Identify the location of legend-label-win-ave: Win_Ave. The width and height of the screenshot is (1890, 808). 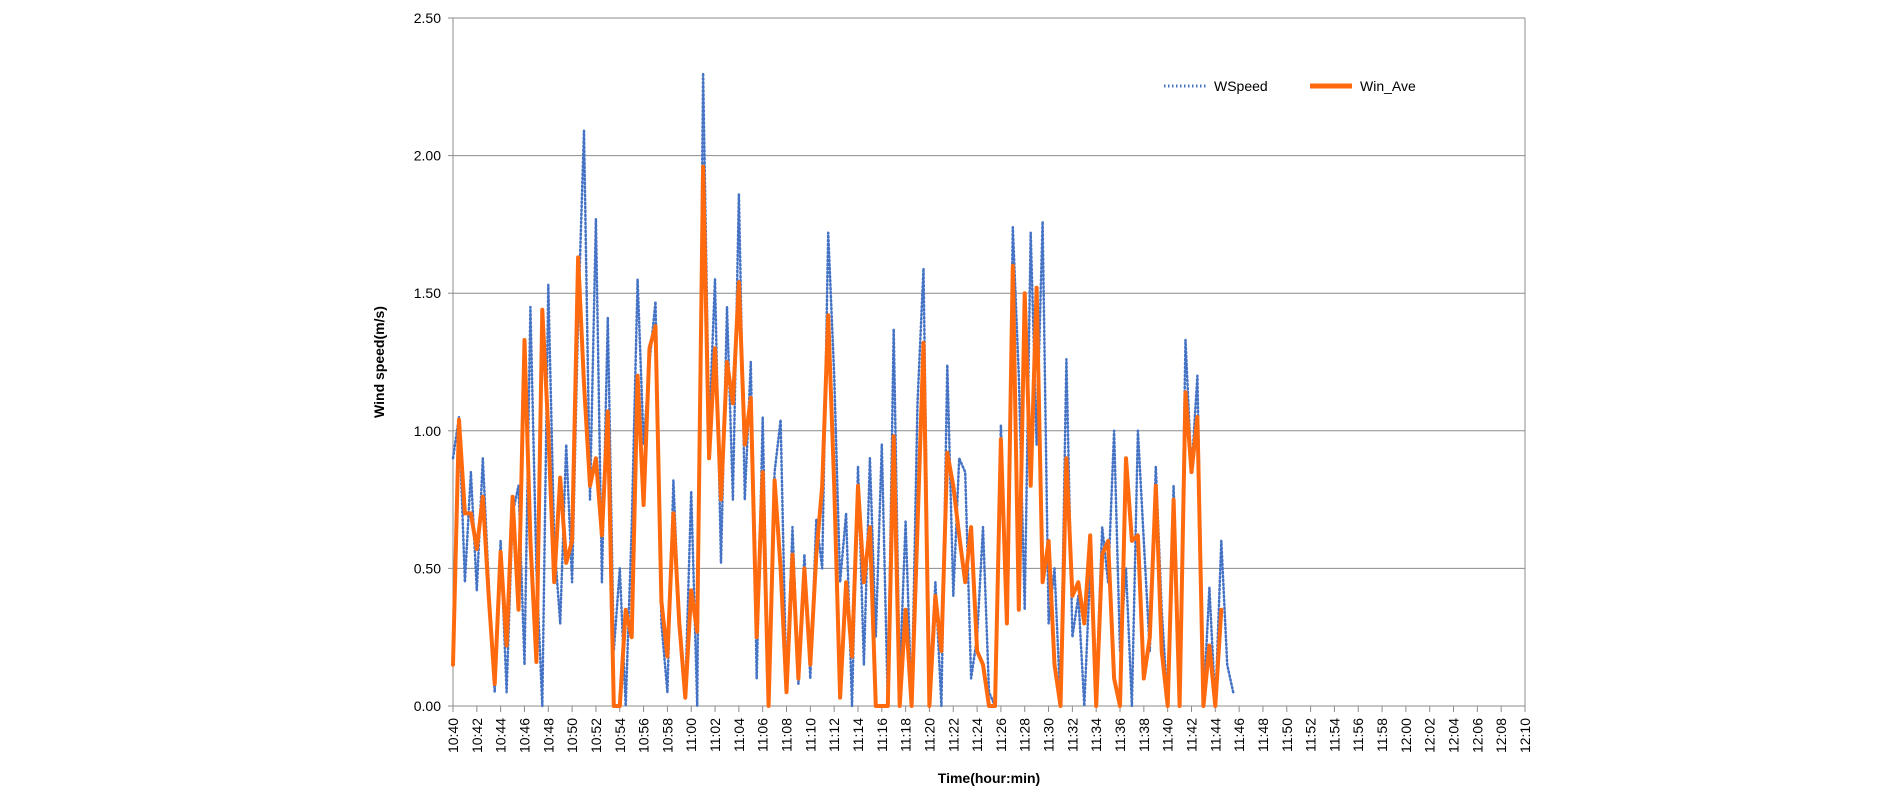
(1388, 86).